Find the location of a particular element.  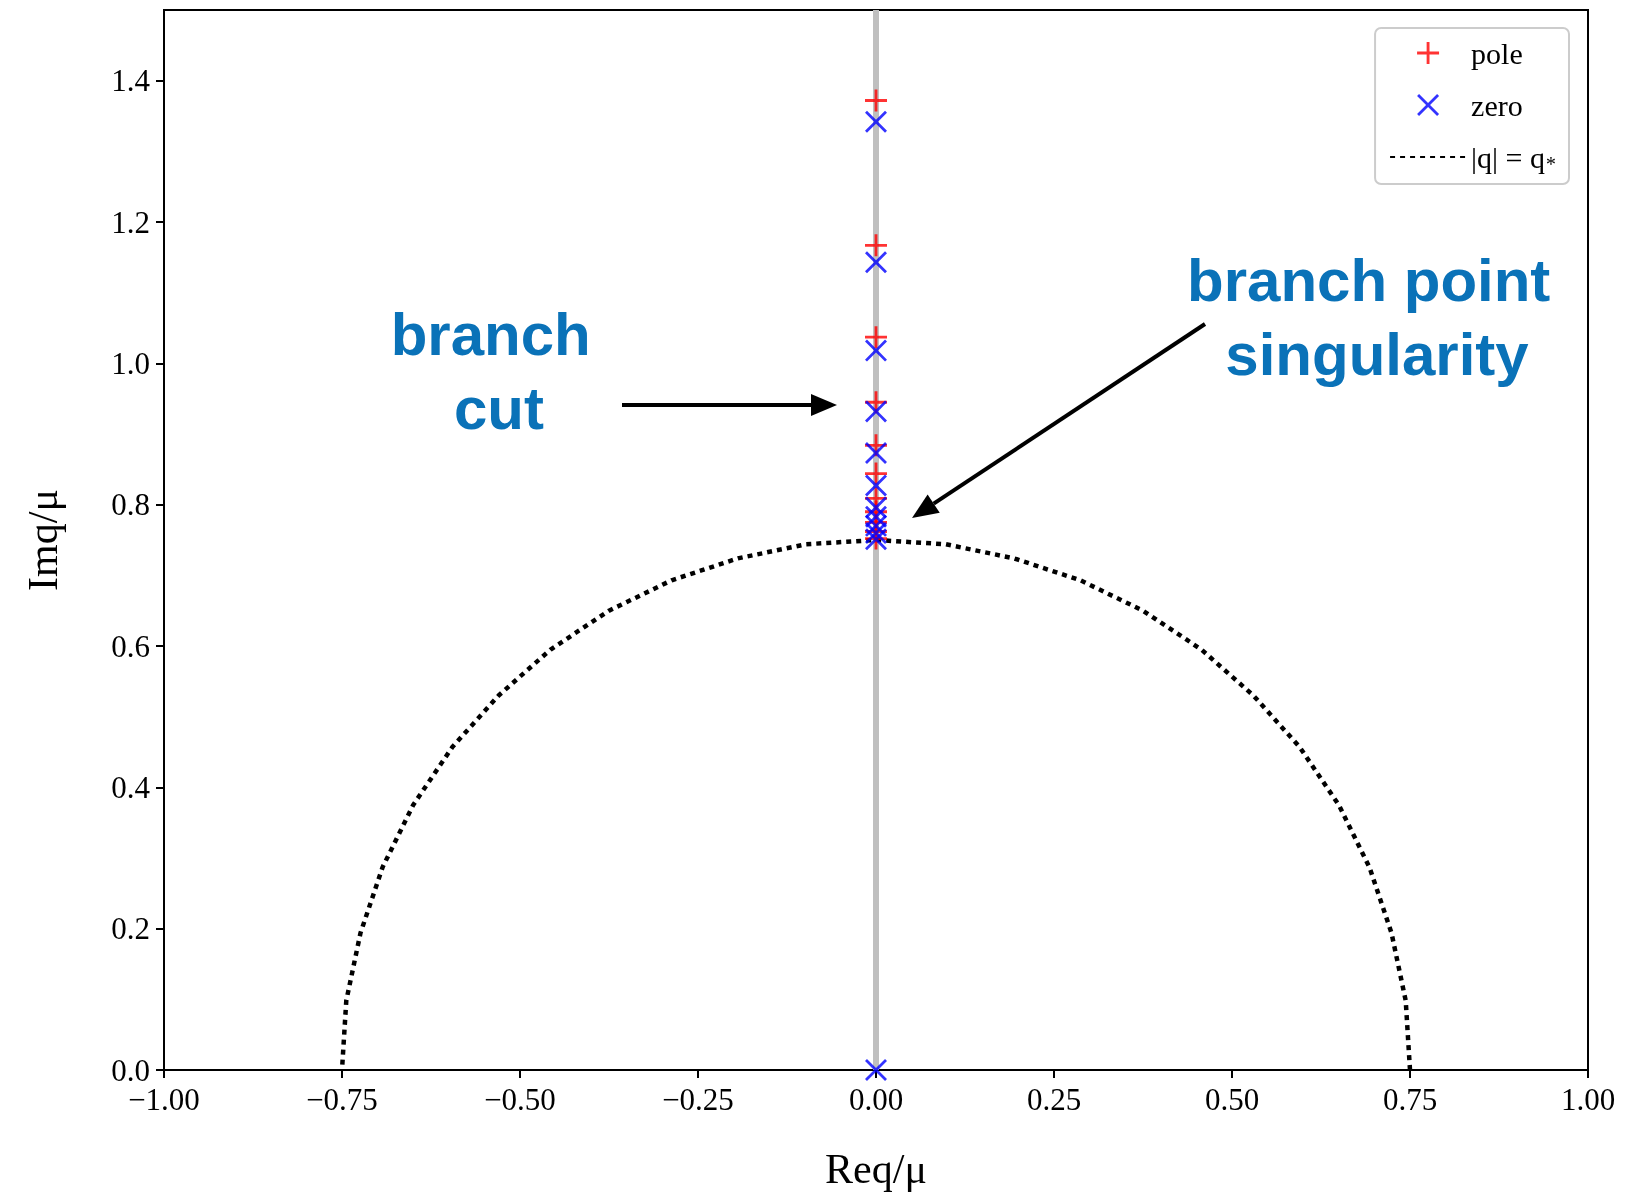

x-tick-label: 0.50 is located at coordinates (1232, 1099).